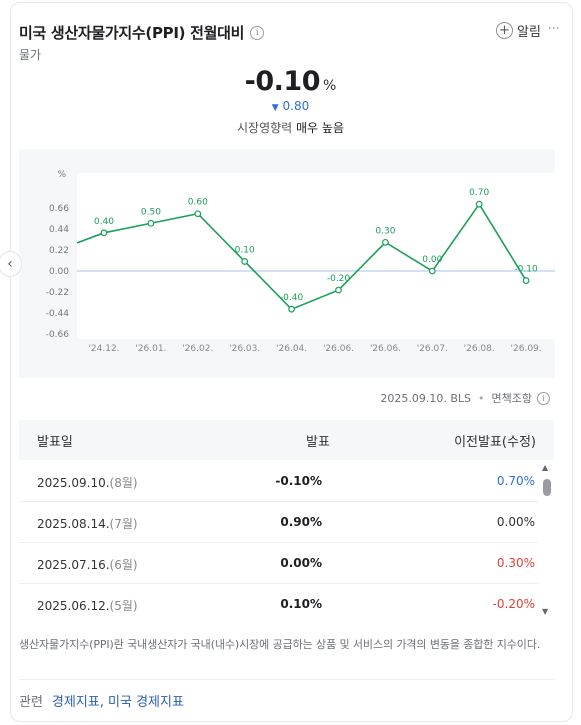 The width and height of the screenshot is (581, 725). I want to click on source-date: 2025.09.10., so click(413, 398).